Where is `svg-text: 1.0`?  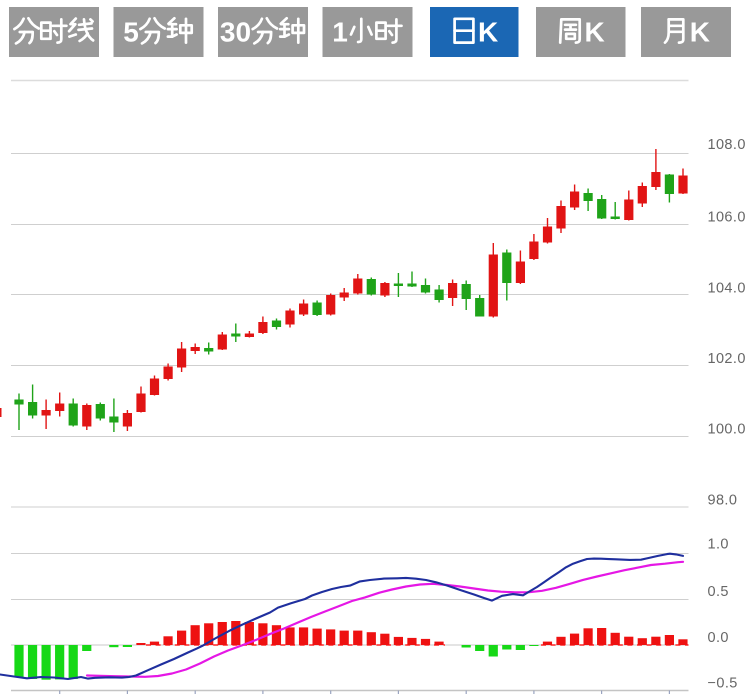
svg-text: 1.0 is located at coordinates (718, 545).